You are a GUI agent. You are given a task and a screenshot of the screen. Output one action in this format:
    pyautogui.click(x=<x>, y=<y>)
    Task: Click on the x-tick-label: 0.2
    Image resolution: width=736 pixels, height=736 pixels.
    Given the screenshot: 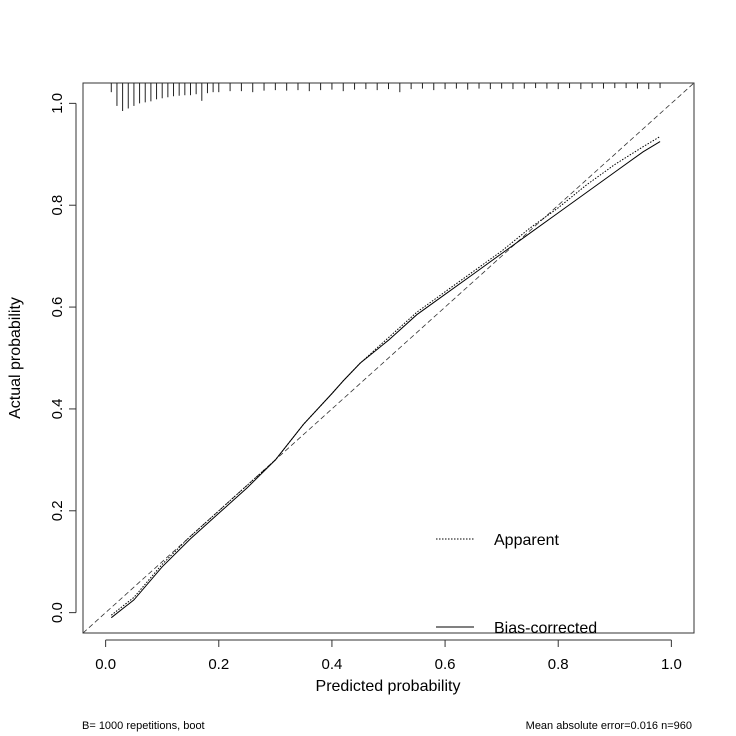 What is the action you would take?
    pyautogui.click(x=218, y=664)
    